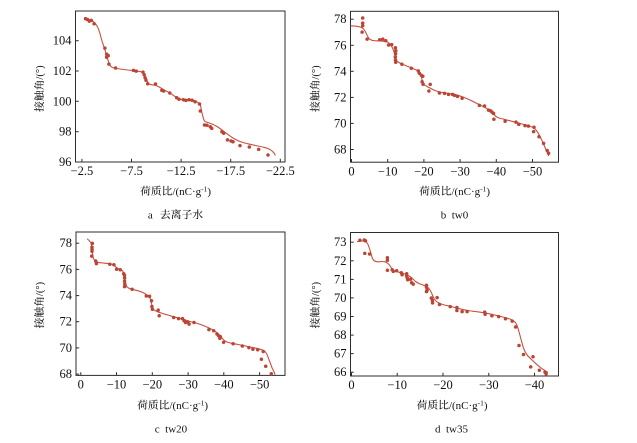  What do you see at coordinates (340, 279) in the screenshot?
I see `svg-text: 71` at bounding box center [340, 279].